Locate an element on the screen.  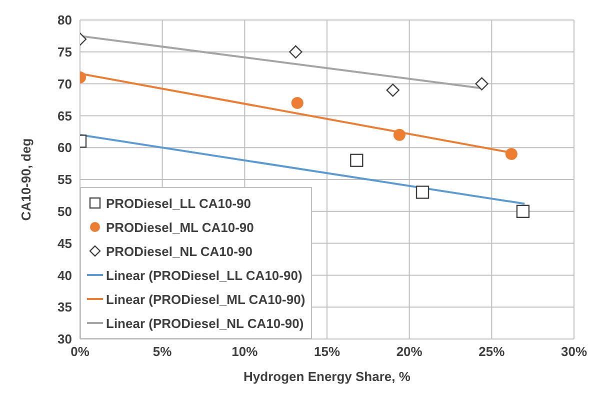
x-axis-title: Hydrogen Energy Share, % is located at coordinates (327, 376).